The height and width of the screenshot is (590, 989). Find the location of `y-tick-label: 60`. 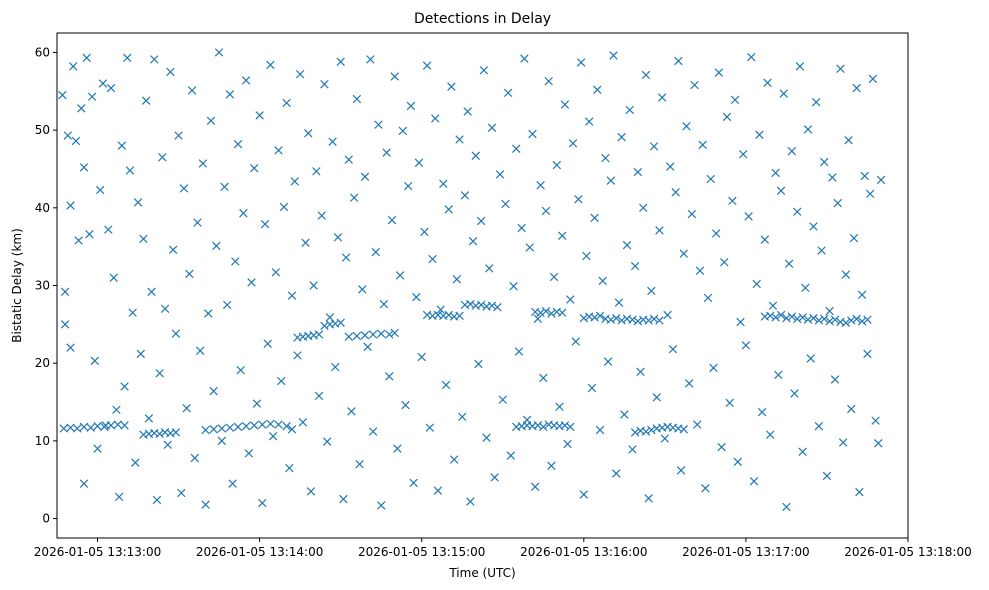

y-tick-label: 60 is located at coordinates (42, 52).